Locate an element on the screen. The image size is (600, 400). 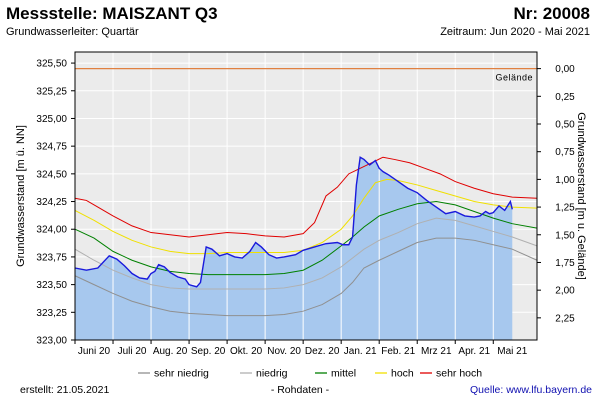
x-tick-label: Aug. 20 is located at coordinates (170, 351).